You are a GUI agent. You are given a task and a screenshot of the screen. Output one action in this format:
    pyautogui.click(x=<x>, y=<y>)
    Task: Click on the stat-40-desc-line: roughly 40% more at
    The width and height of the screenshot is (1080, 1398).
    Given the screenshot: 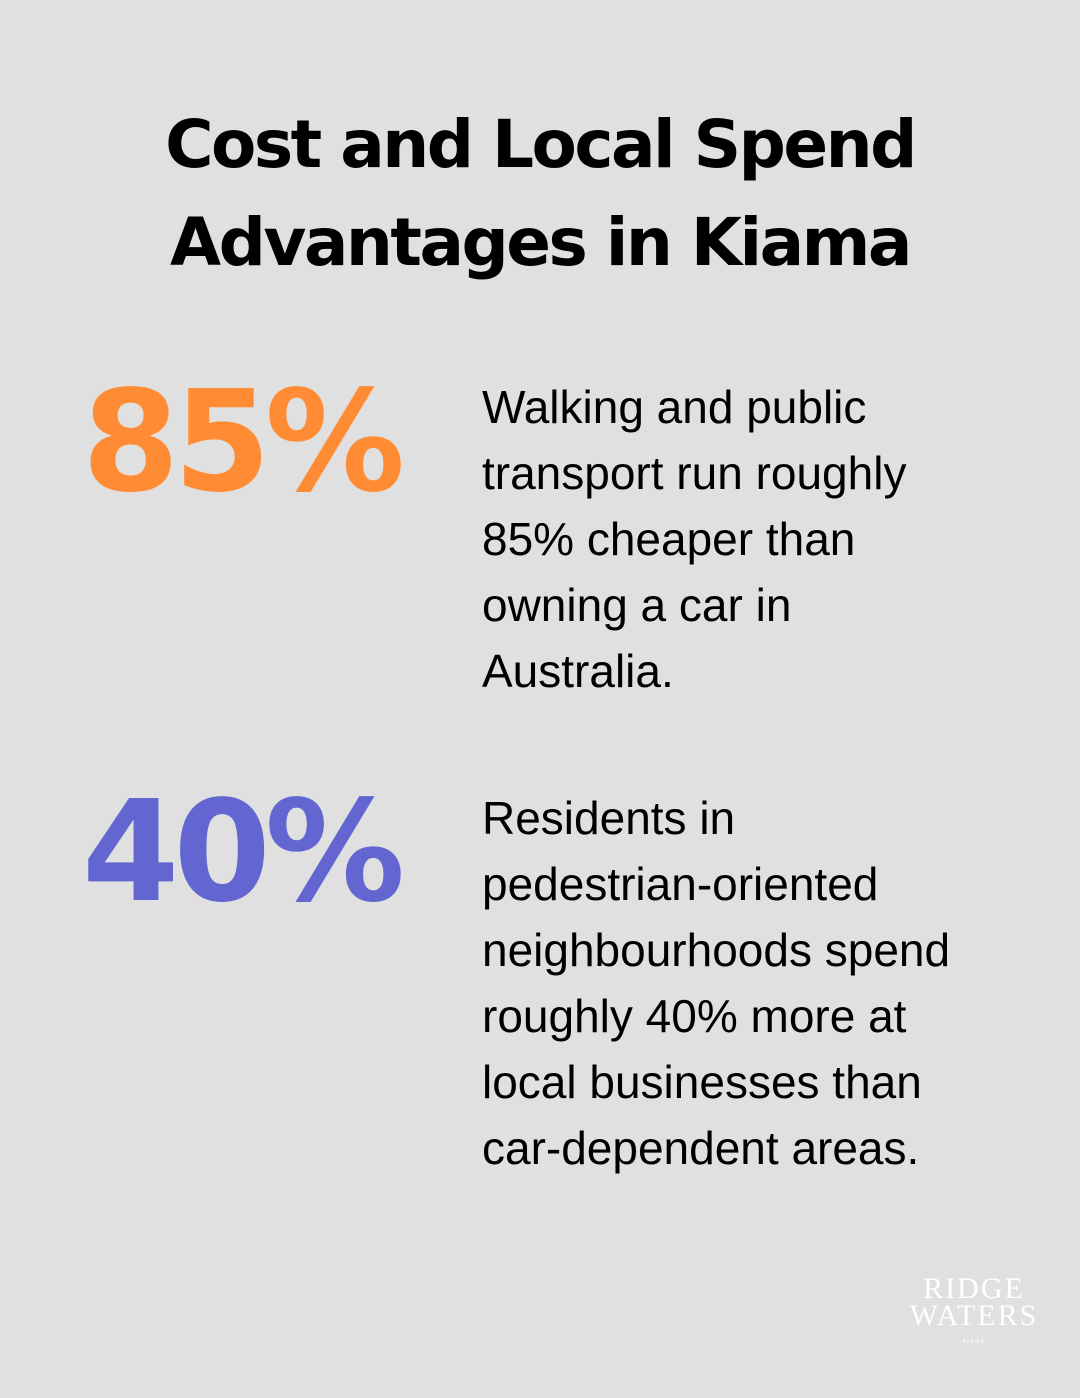 What is the action you would take?
    pyautogui.click(x=694, y=1016)
    